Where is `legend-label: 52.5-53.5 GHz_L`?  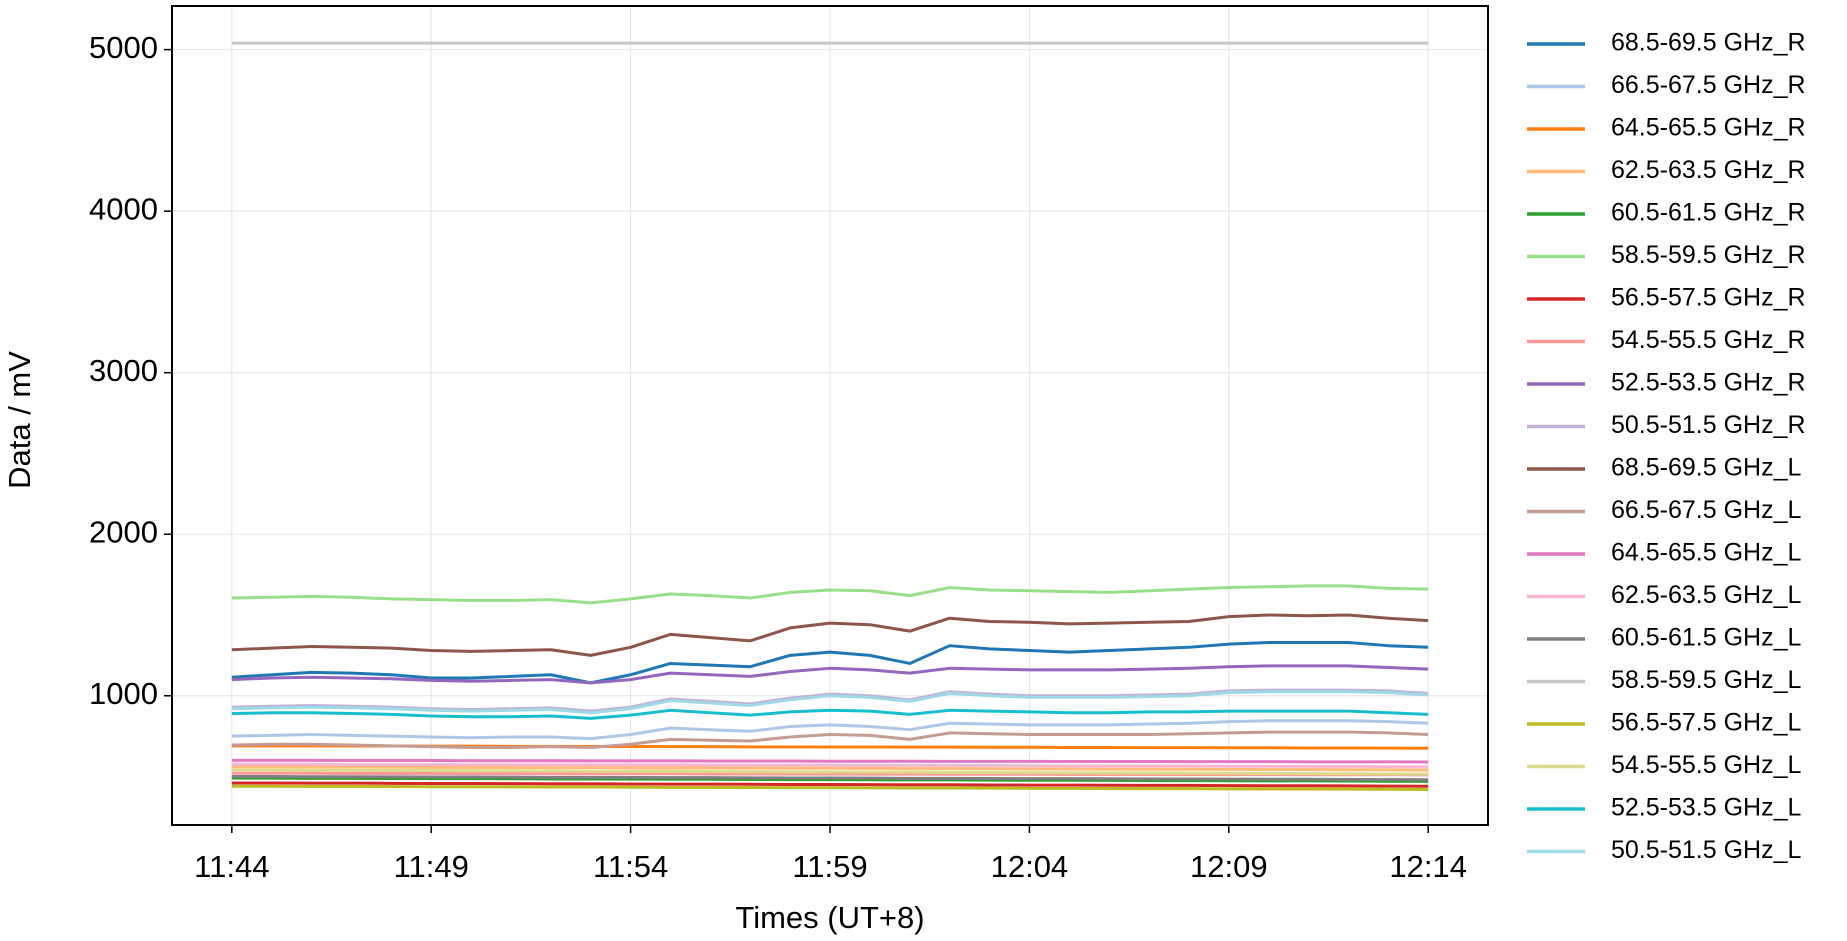 legend-label: 52.5-53.5 GHz_L is located at coordinates (1706, 808).